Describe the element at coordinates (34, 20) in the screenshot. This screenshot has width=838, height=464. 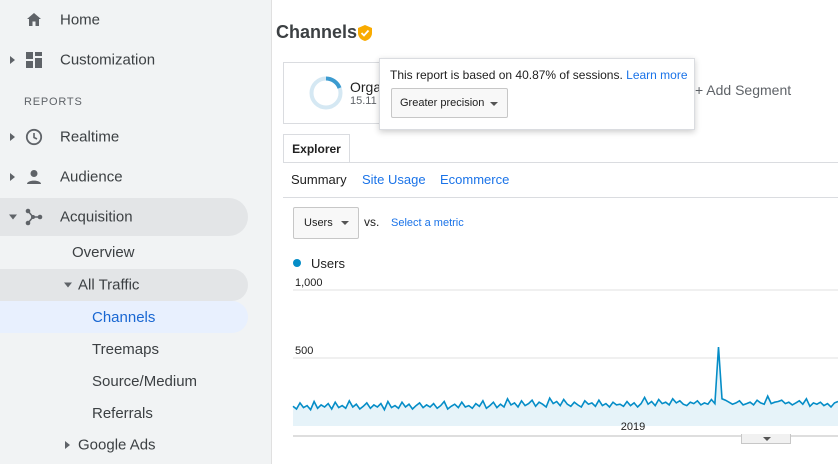
I see `home-icon` at that location.